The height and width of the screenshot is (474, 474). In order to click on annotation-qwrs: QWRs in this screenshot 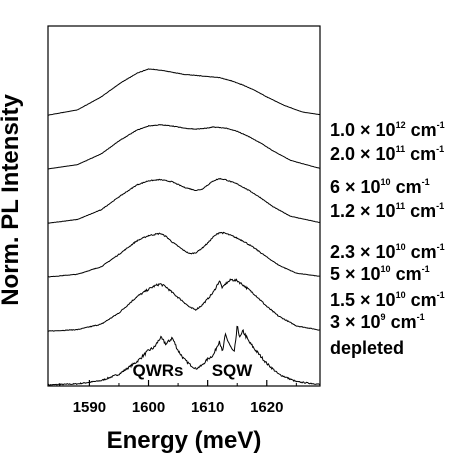, I will do `click(158, 370)`.